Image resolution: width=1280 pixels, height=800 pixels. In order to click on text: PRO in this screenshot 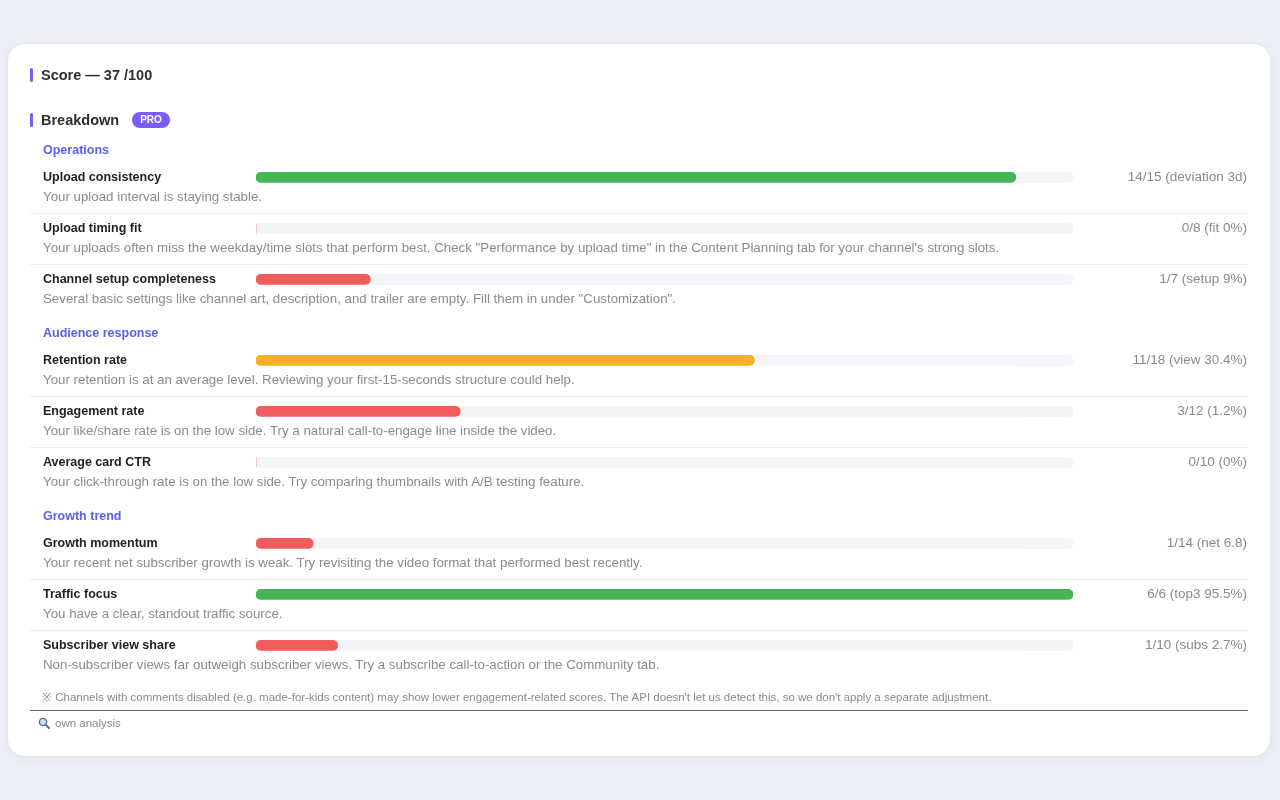, I will do `click(151, 120)`.